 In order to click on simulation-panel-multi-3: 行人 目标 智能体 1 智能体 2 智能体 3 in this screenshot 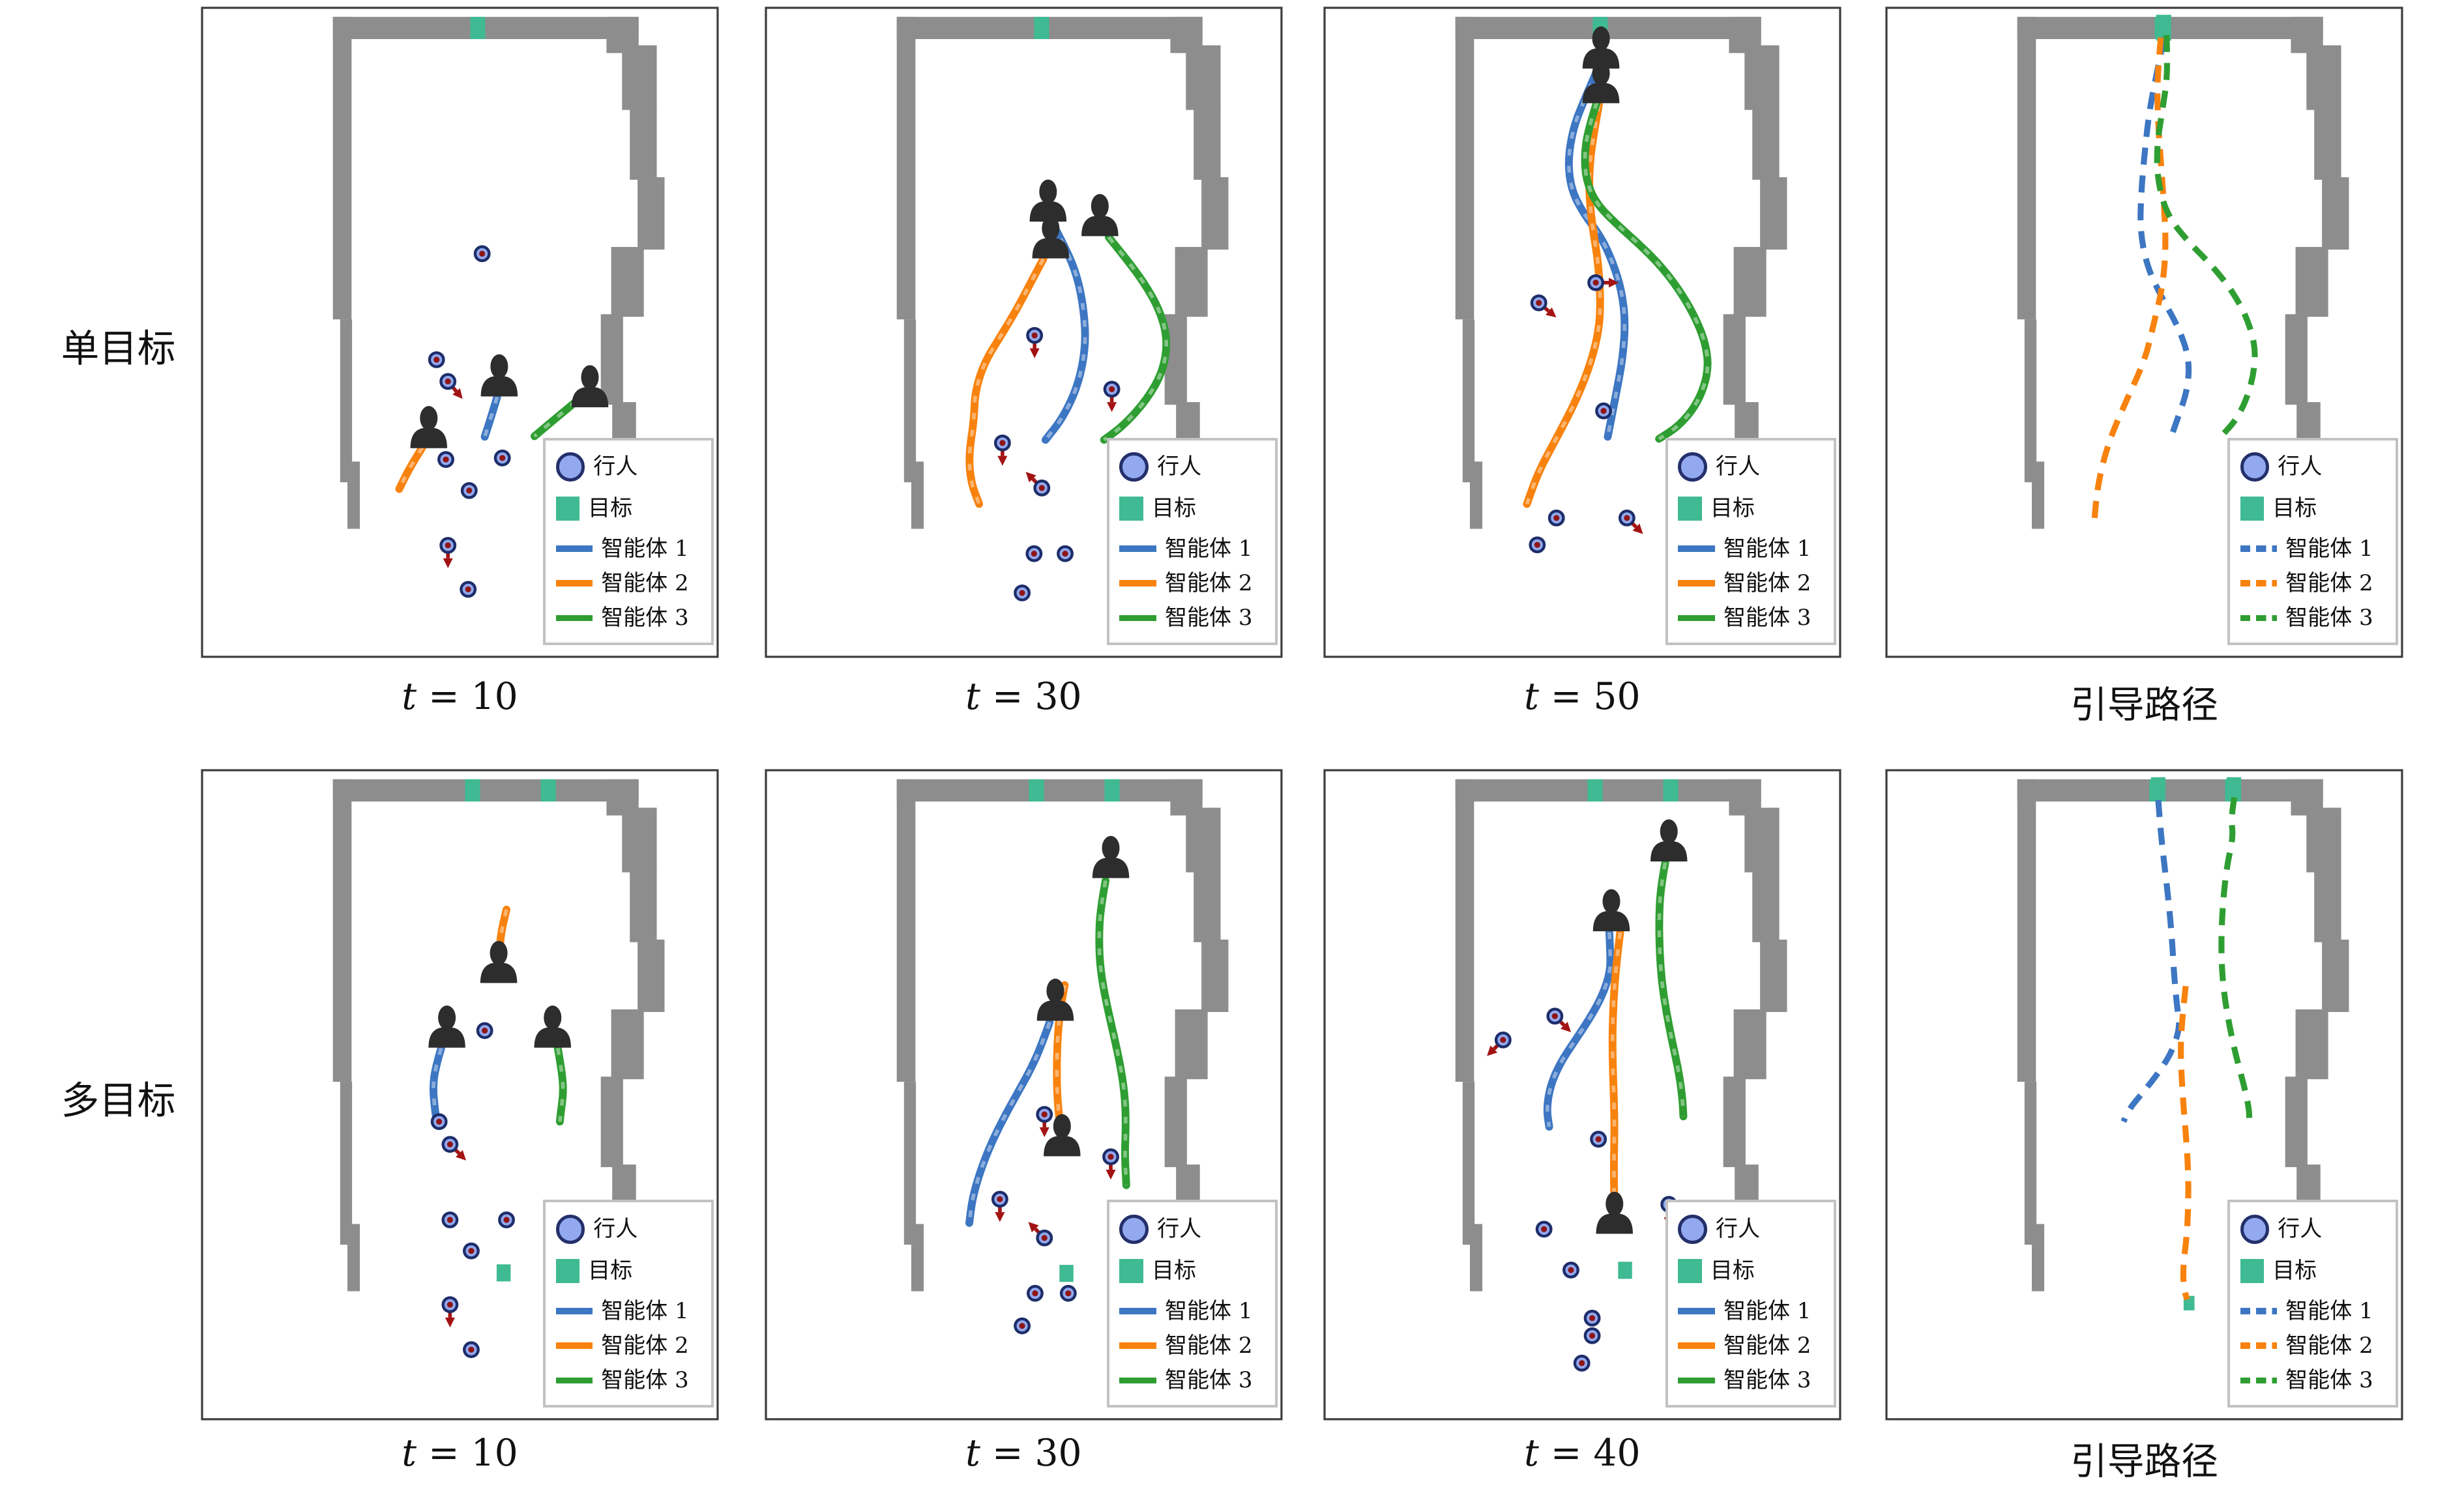, I will do `click(1582, 1094)`.